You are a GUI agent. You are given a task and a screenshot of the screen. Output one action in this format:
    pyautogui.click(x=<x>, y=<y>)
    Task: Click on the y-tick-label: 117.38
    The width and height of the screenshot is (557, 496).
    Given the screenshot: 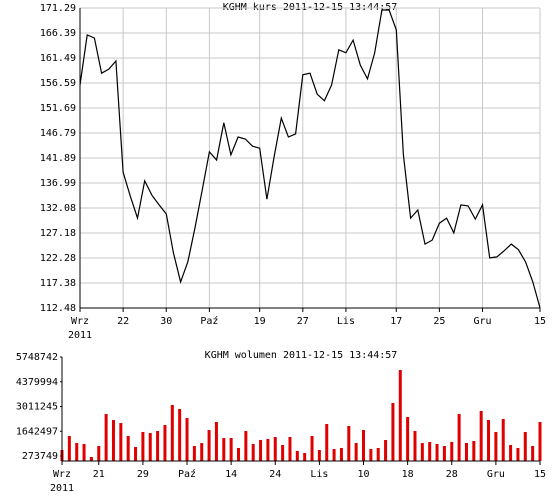 What is the action you would take?
    pyautogui.click(x=58, y=283)
    